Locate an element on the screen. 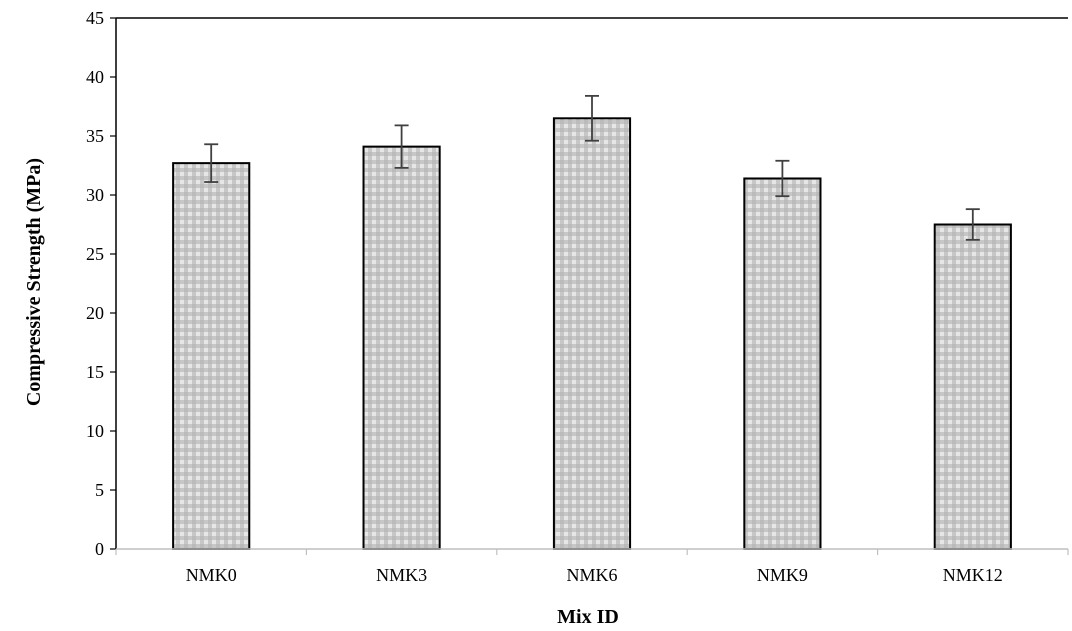  error-bar-nmk12 is located at coordinates (972, 224).